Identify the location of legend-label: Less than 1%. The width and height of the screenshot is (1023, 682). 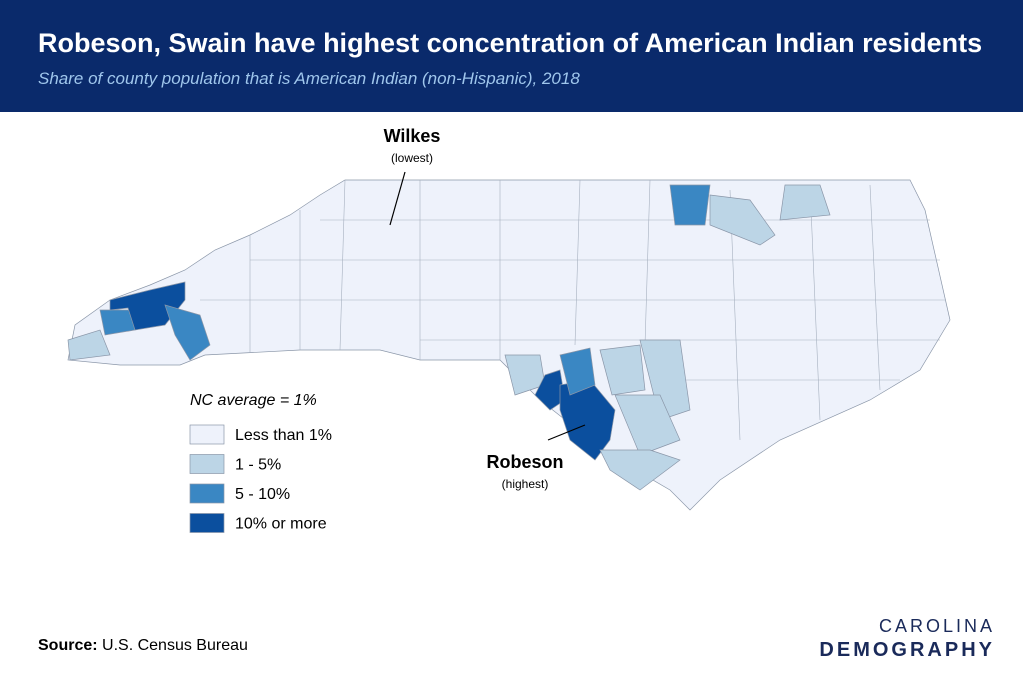
(283, 435).